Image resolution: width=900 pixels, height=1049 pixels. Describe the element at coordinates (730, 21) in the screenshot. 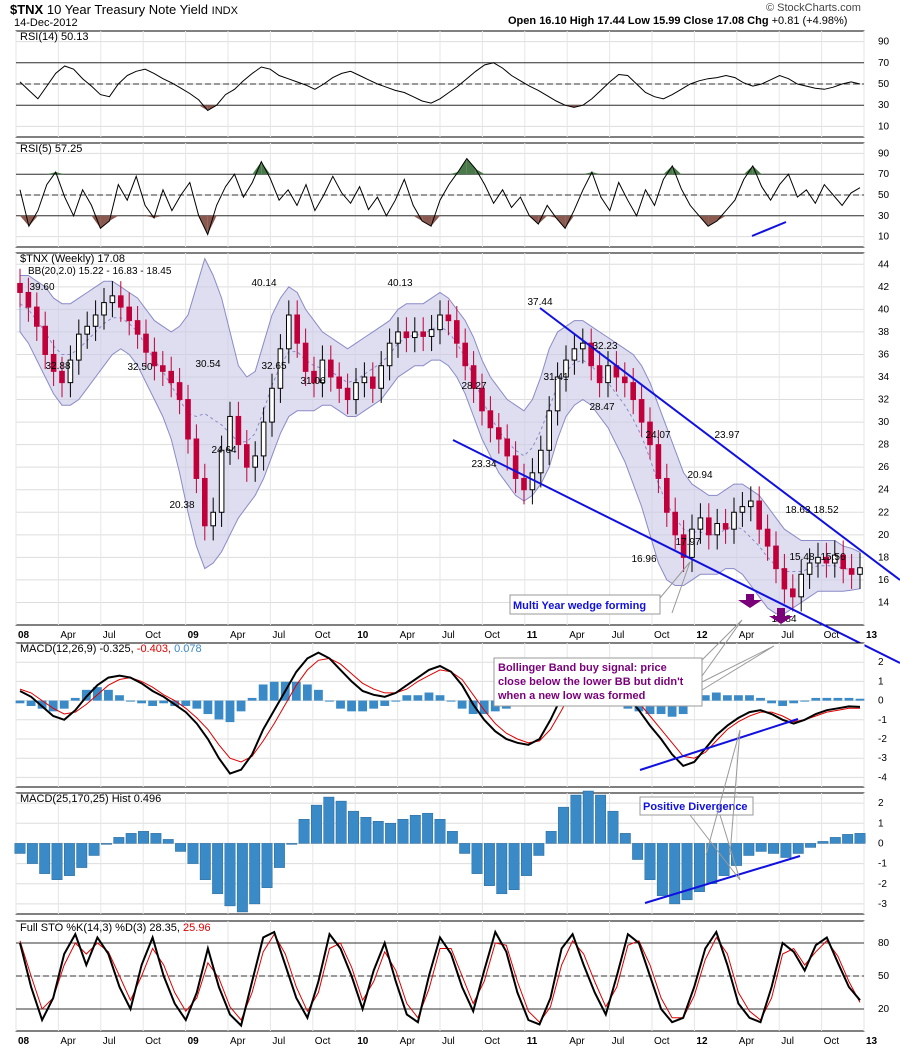

I see `close-value: 17.08` at that location.